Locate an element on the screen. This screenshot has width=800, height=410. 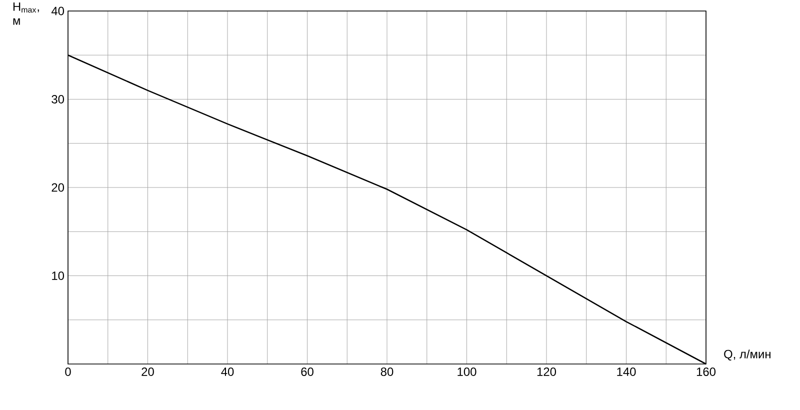
y-tick-label: 30 is located at coordinates (58, 99).